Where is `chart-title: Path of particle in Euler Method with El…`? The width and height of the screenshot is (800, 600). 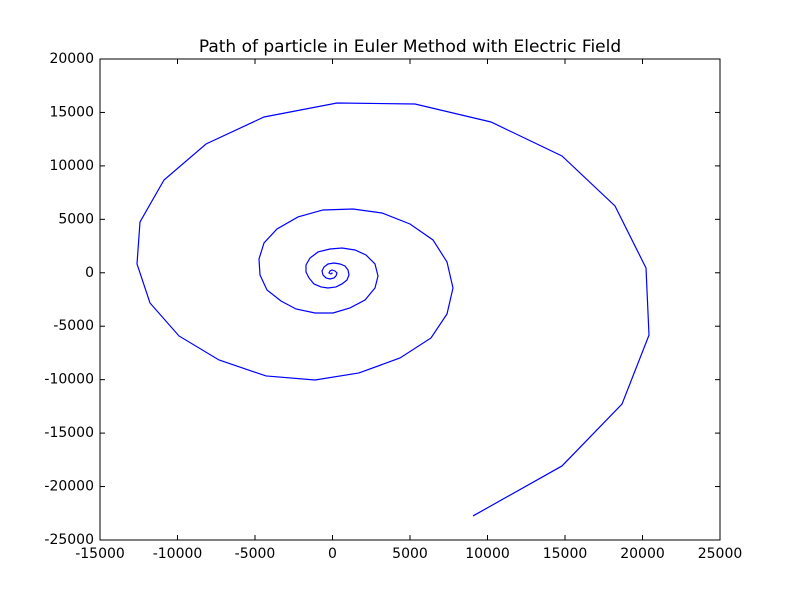 chart-title: Path of particle in Euler Method with El… is located at coordinates (410, 47).